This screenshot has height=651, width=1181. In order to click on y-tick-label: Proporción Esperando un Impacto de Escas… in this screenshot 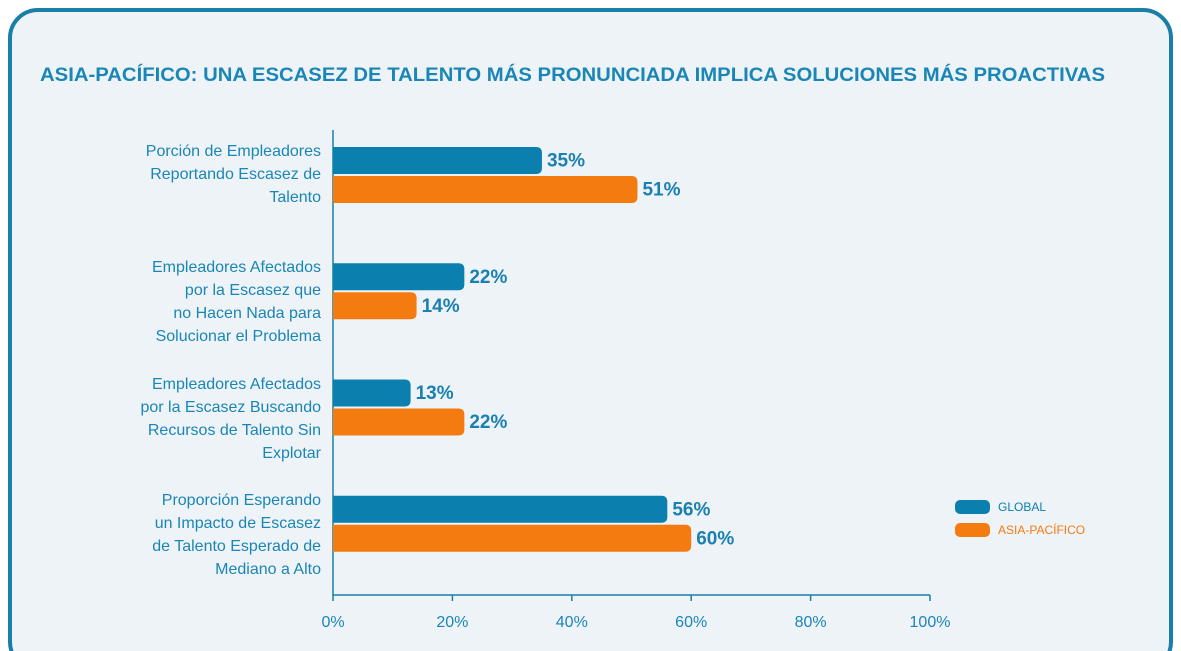, I will do `click(236, 534)`.